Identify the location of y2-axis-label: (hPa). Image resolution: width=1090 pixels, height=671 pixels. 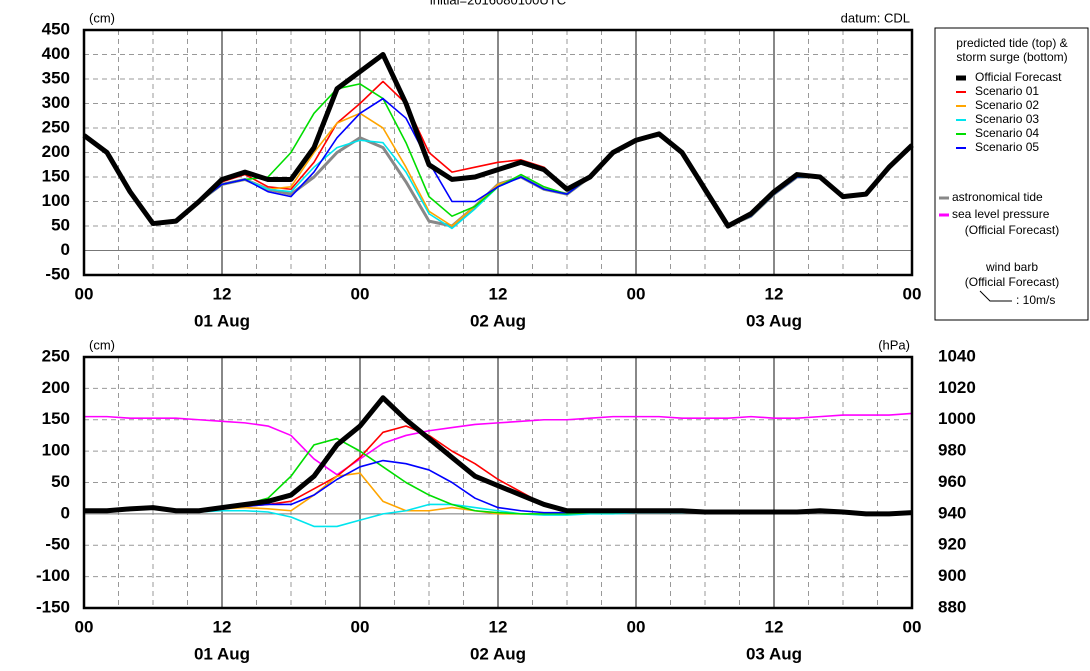
(894, 344).